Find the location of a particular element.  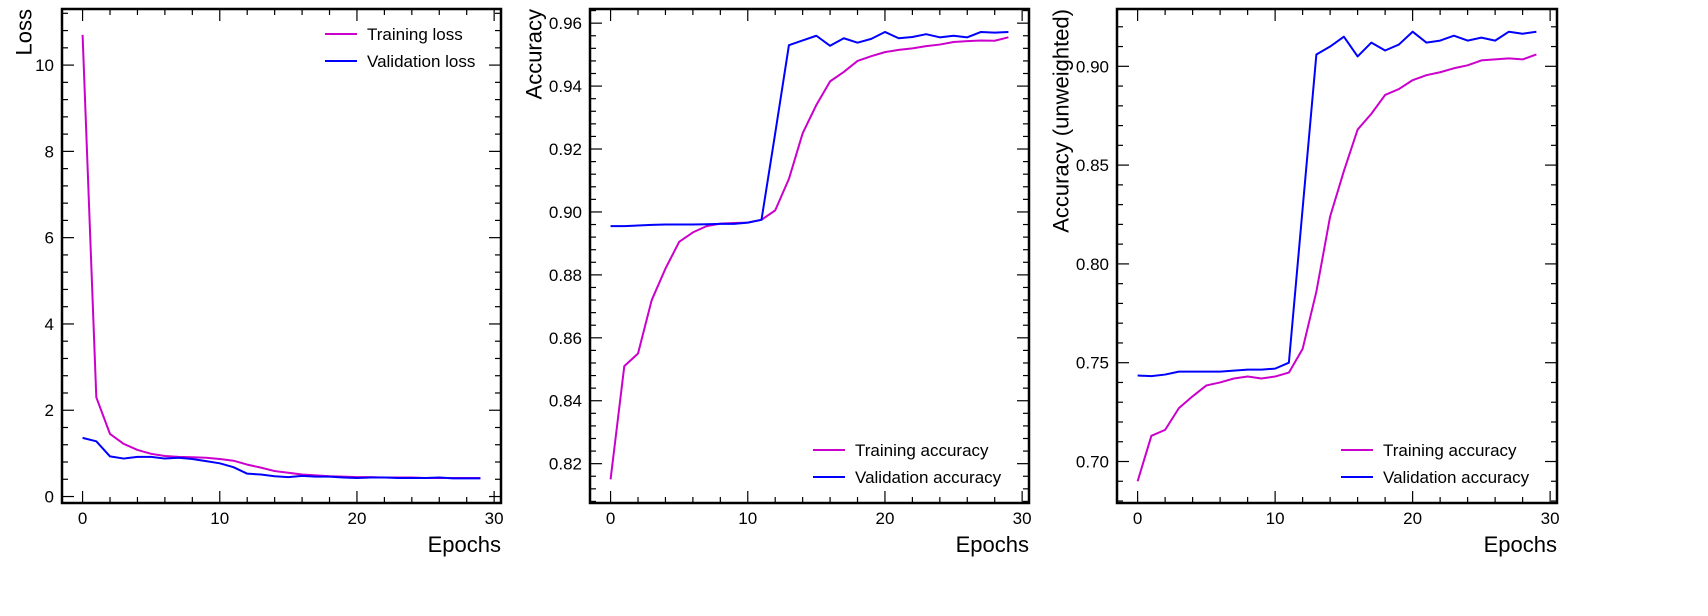

y-tick-label: 0.80 is located at coordinates (1092, 264).